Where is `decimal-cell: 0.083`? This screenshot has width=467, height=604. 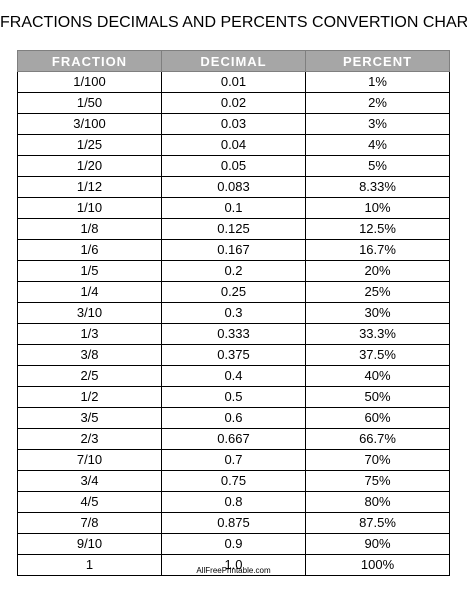 decimal-cell: 0.083 is located at coordinates (233, 187).